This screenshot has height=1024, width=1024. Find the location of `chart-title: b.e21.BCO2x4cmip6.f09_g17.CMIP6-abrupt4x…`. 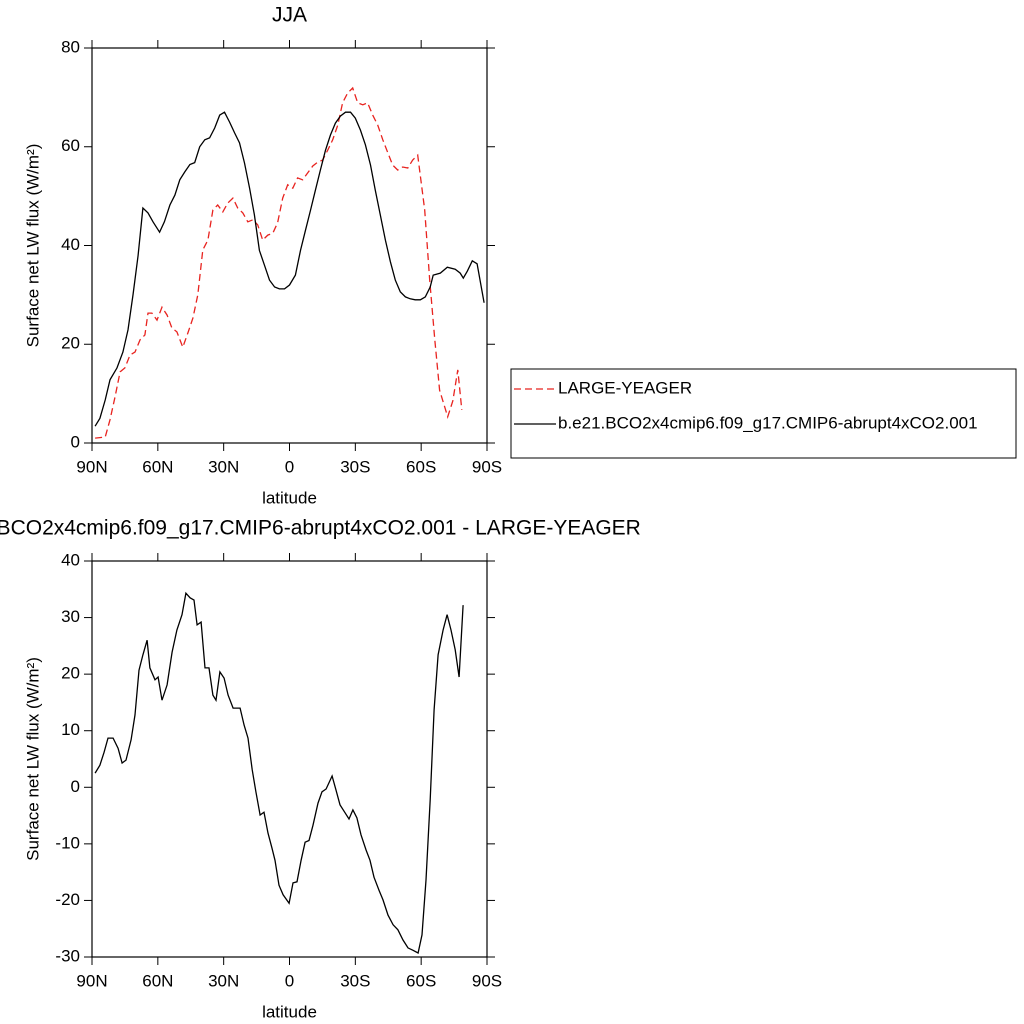

chart-title: b.e21.BCO2x4cmip6.f09_g17.CMIP6-abrupt4x… is located at coordinates (320, 528).